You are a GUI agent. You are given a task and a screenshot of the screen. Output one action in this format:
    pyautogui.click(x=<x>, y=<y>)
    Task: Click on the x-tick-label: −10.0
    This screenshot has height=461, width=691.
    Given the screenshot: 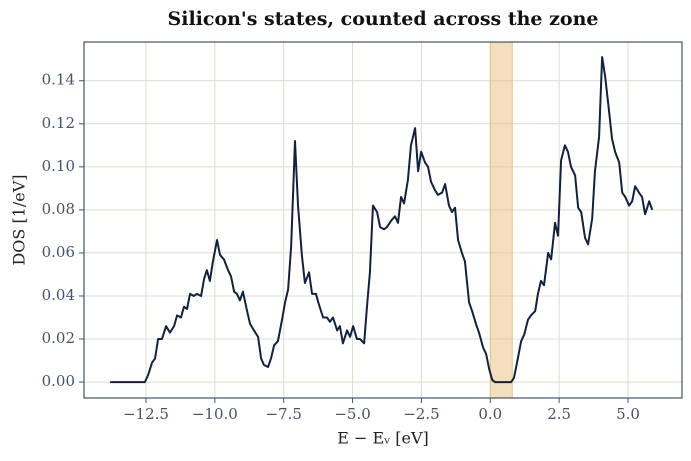 What is the action you would take?
    pyautogui.click(x=215, y=414)
    